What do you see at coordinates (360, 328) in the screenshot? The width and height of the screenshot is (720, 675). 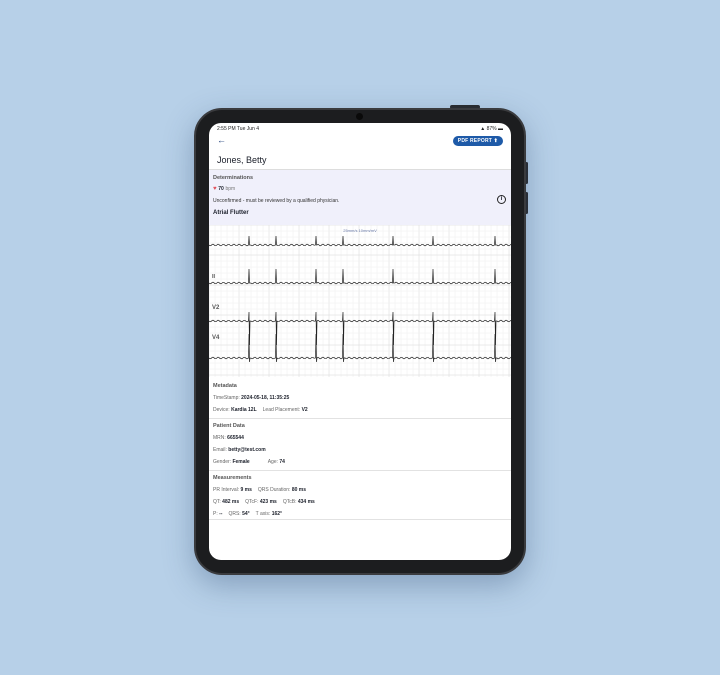 I see `ecg-trace-v2` at bounding box center [360, 328].